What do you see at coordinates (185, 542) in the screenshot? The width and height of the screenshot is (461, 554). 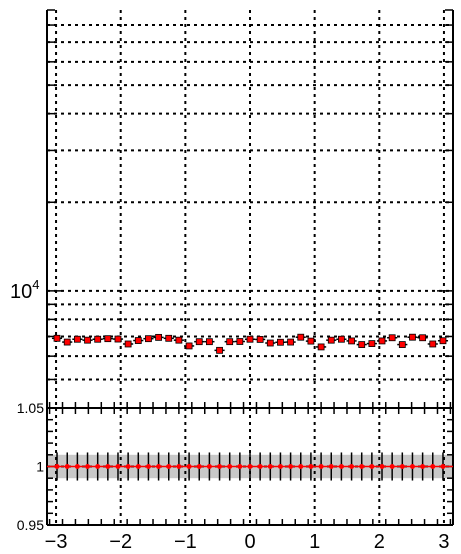 I see `x-tick-label: −1` at bounding box center [185, 542].